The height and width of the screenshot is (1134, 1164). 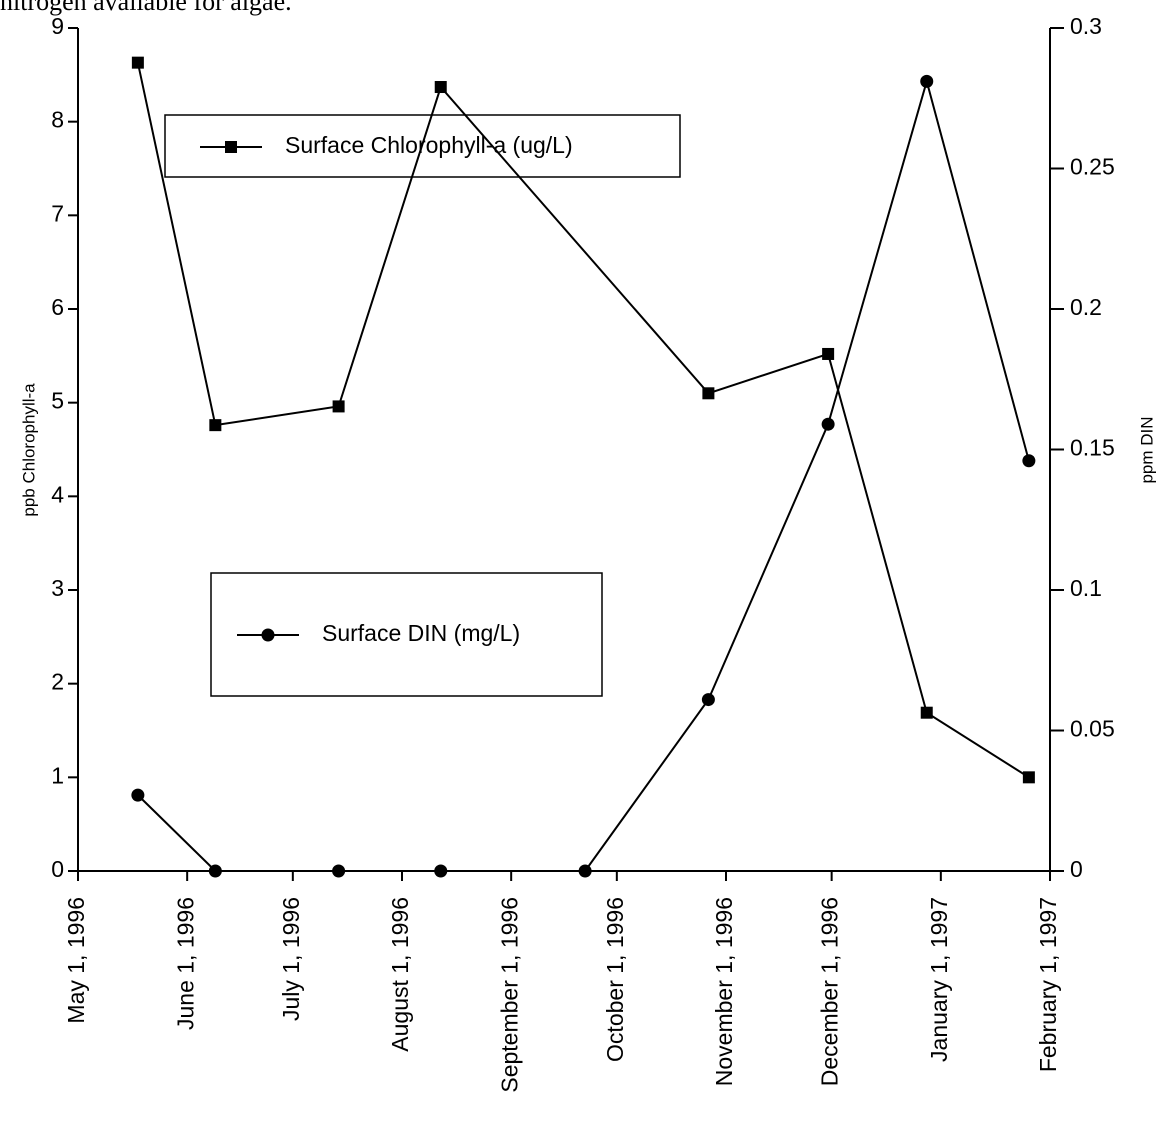 I want to click on y2-tick-label: 0, so click(x=1076, y=869).